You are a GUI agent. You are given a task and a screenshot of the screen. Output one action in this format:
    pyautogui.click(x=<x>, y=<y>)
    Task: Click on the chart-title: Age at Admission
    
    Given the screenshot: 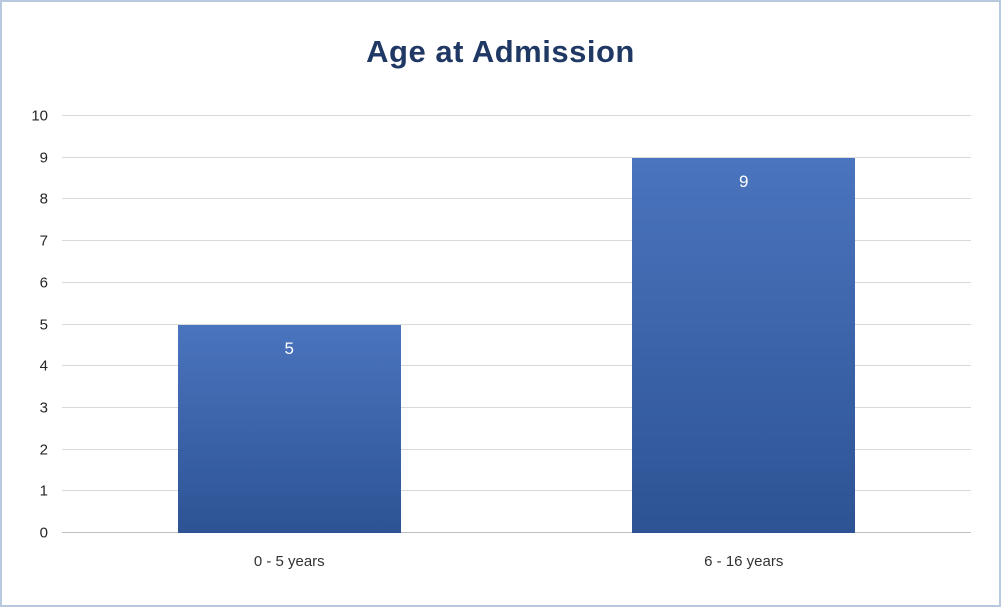 What is the action you would take?
    pyautogui.click(x=500, y=51)
    